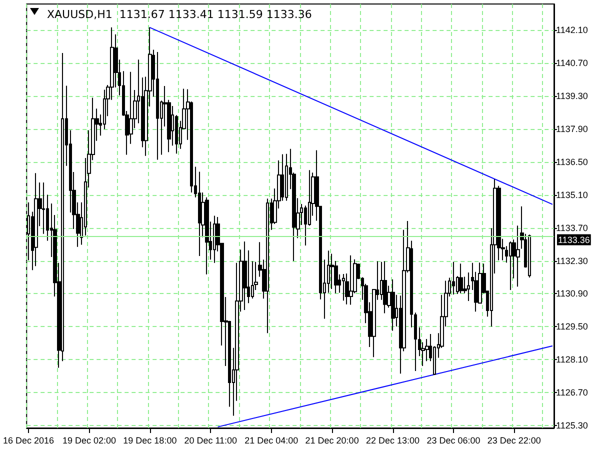  What do you see at coordinates (572, 293) in the screenshot?
I see `y-tick-label: 1130.90` at bounding box center [572, 293].